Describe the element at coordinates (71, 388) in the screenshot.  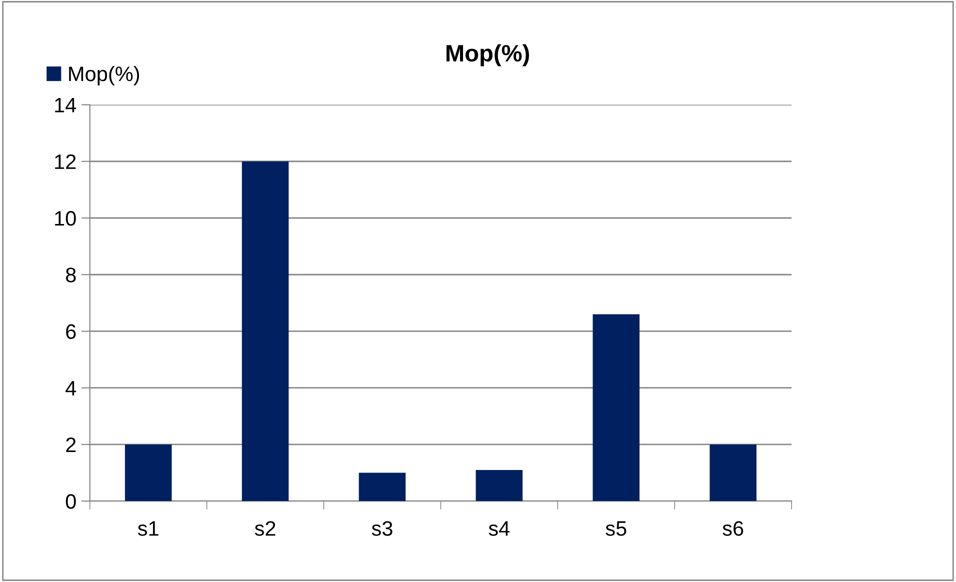
I see `y-tick-label: 4` at that location.